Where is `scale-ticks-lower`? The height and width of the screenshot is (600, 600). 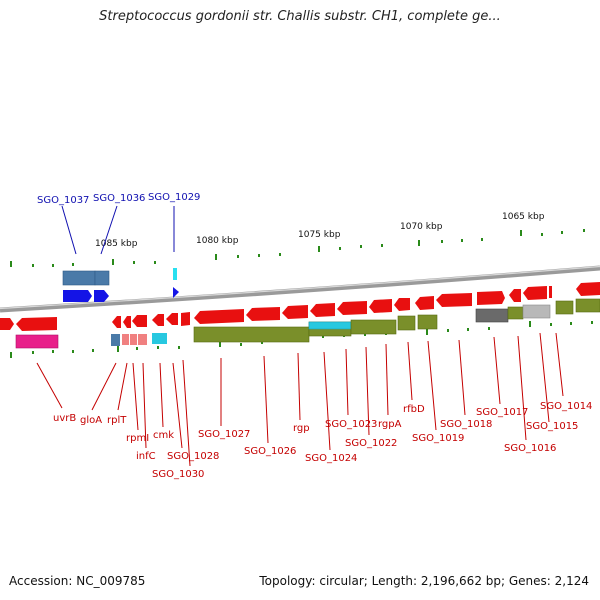
scale-ticks-lower is located at coordinates (301, 339).